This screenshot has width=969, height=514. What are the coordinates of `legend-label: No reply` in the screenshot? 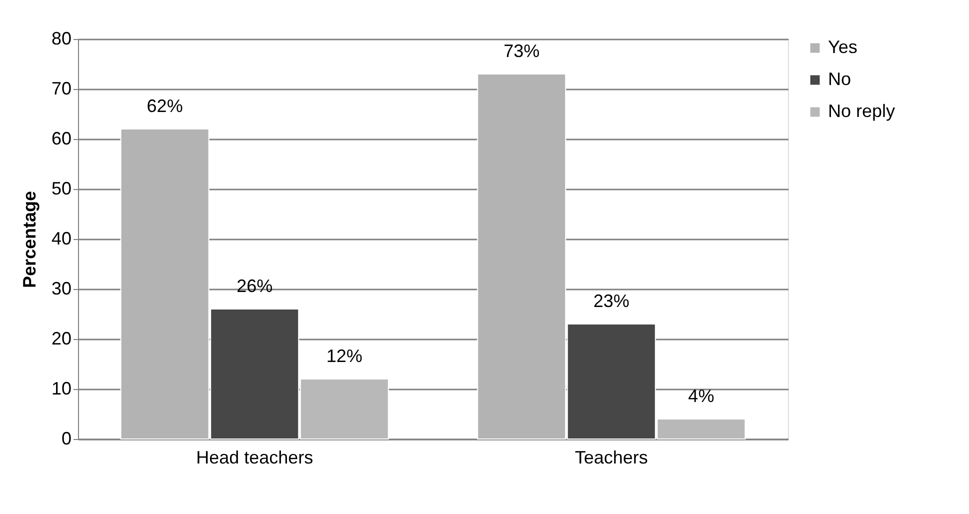 It's located at (862, 111).